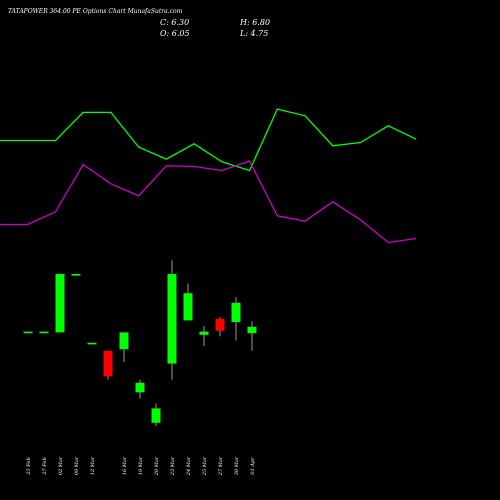 The width and height of the screenshot is (500, 500). Describe the element at coordinates (173, 466) in the screenshot. I see `x-tick-label: 23 Mar` at that location.